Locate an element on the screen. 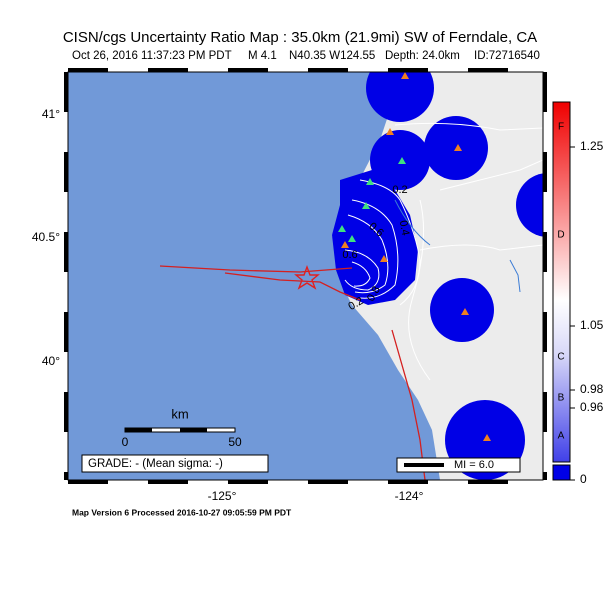 The height and width of the screenshot is (606, 612). scale-bar: km 0 50 is located at coordinates (182, 427).